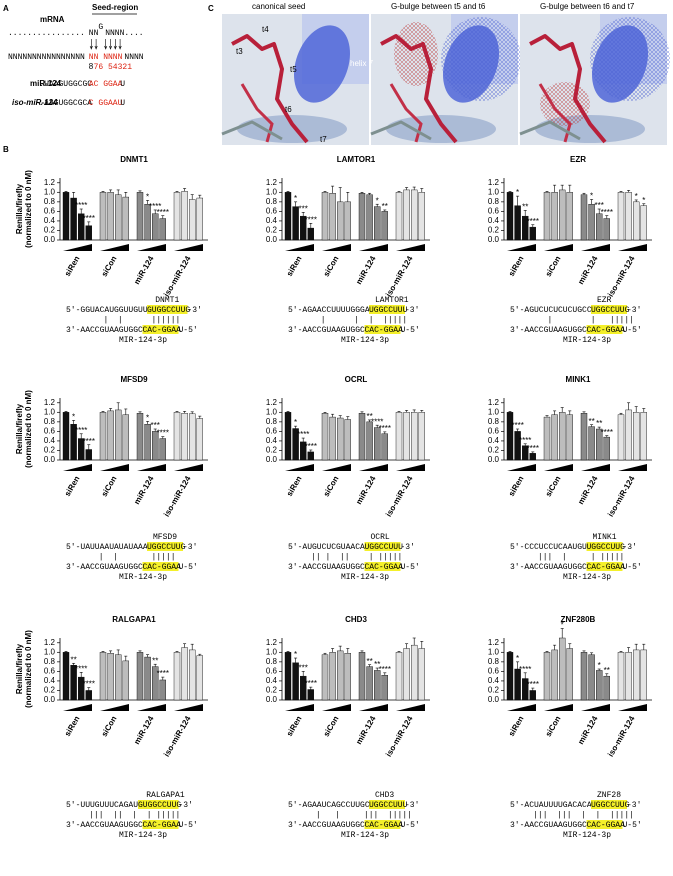 Image resolution: width=673 pixels, height=876 pixels. What do you see at coordinates (331, 805) in the screenshot?
I see `target-seq: 5′-AGAAUCAGCCUUGCC` at bounding box center [331, 805].